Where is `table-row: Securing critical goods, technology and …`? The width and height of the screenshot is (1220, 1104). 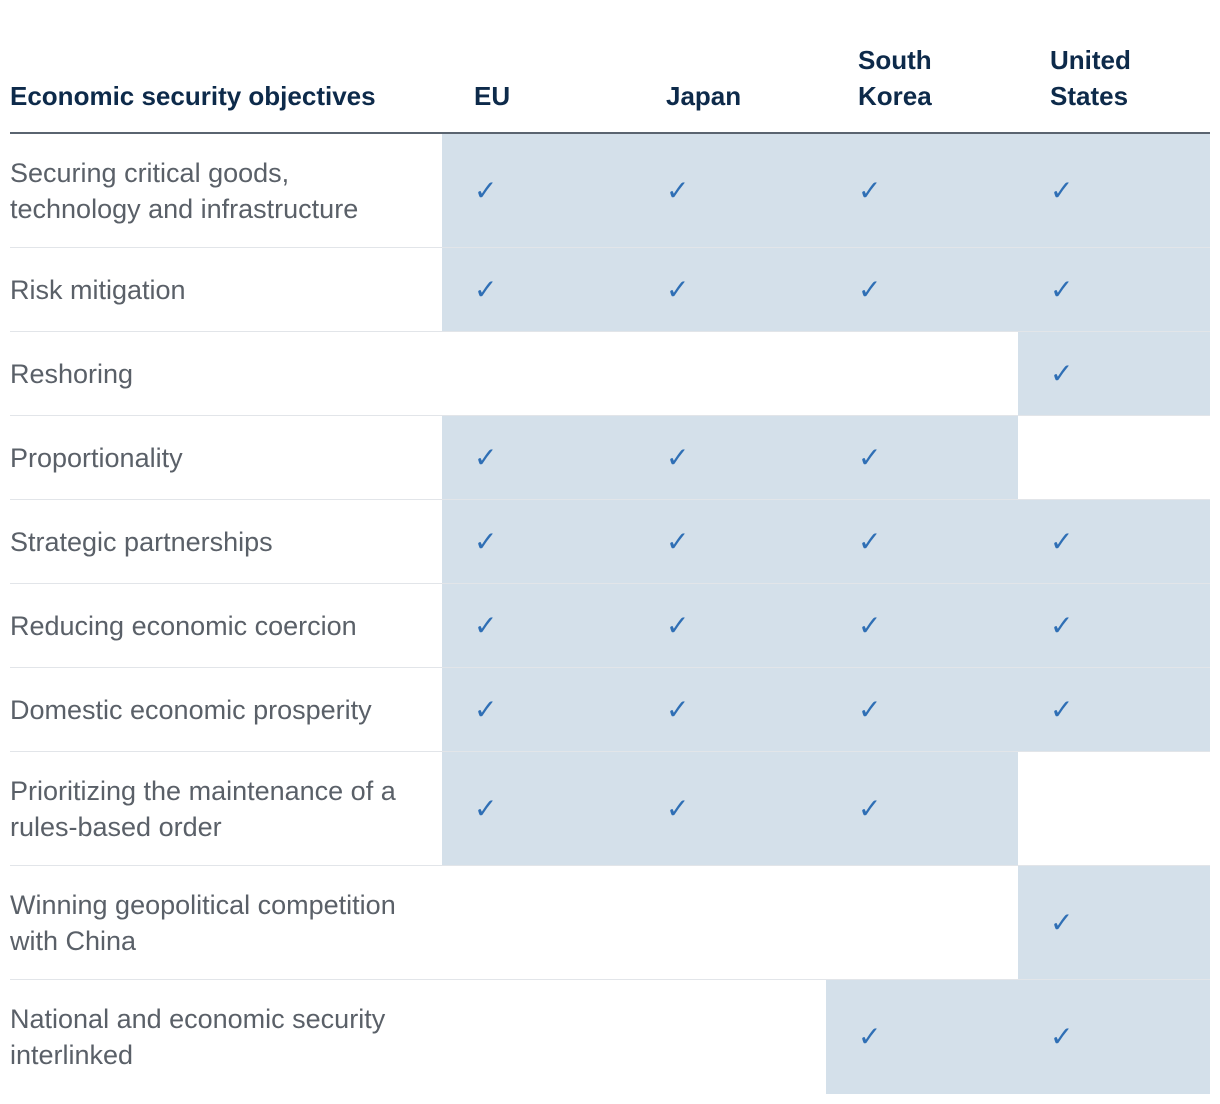
table-row: Securing critical goods, technology and … is located at coordinates (610, 191).